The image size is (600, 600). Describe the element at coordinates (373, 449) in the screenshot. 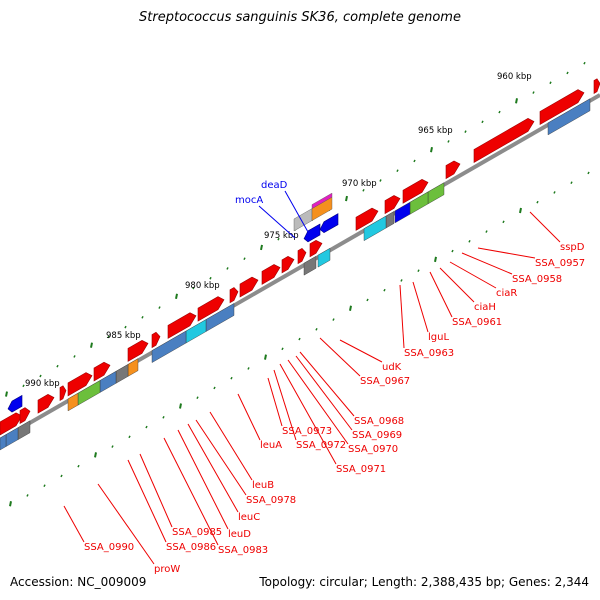

I see `gene-label-ssa_0970: SSA_0970` at that location.